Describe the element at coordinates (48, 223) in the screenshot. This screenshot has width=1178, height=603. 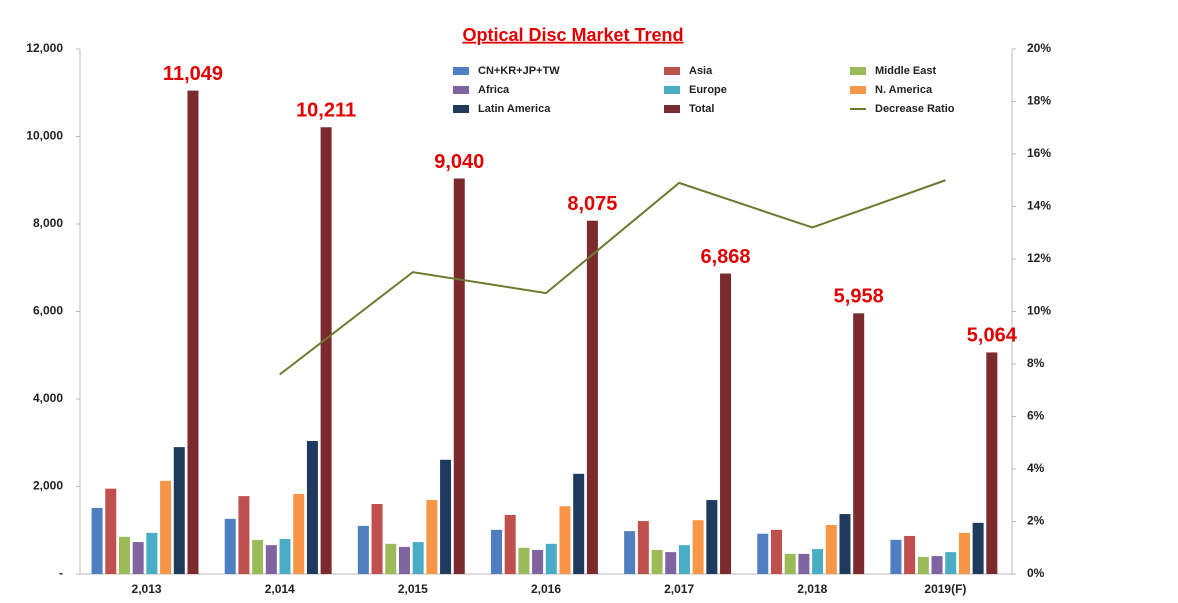
I see `y-tick-label: 8,000` at that location.